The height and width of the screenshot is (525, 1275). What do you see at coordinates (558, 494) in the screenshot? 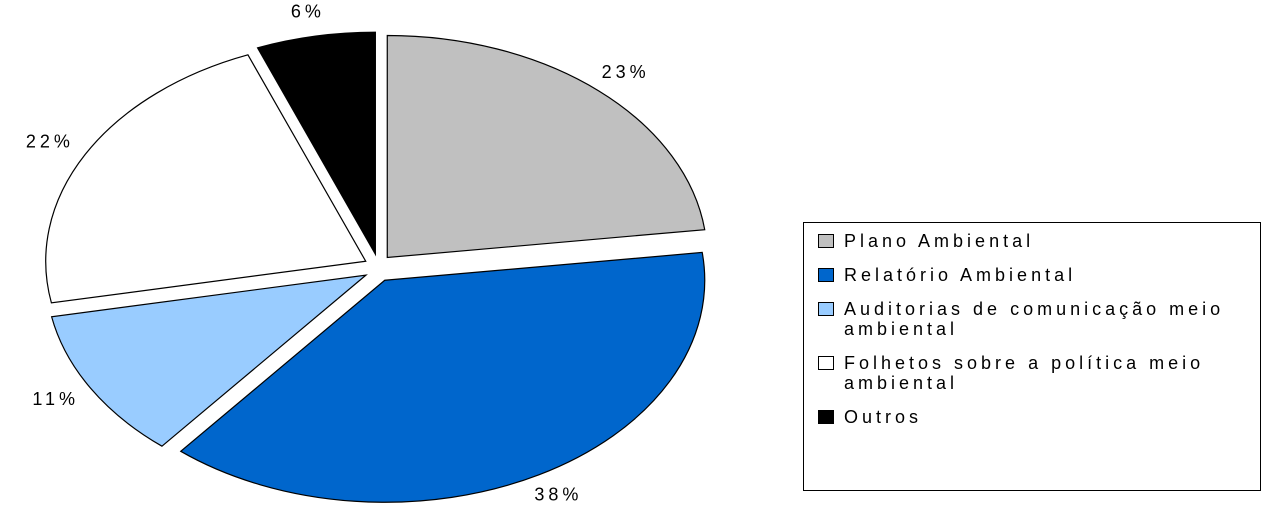
I see `data-label: 38%` at bounding box center [558, 494].